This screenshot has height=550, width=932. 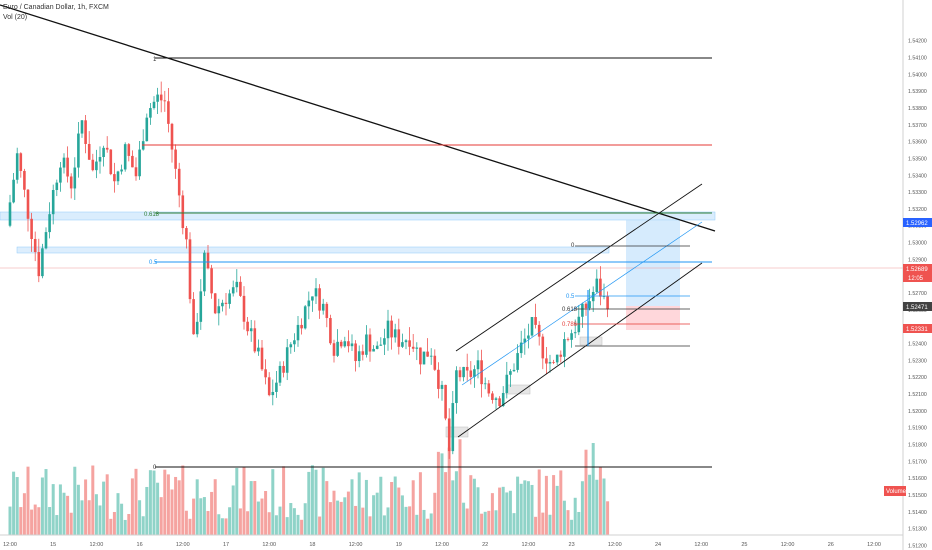 What do you see at coordinates (917, 109) in the screenshot?
I see `y-tick-label: 1.53800` at bounding box center [917, 109].